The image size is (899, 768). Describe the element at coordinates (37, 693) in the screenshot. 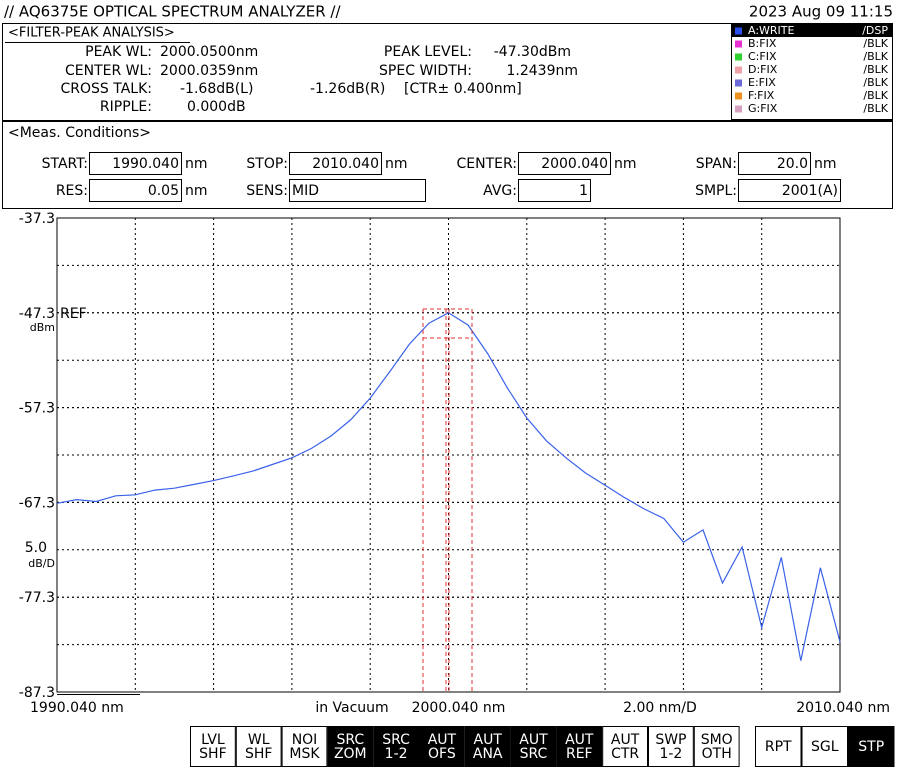

I see `y-tick-label: -87.3` at that location.